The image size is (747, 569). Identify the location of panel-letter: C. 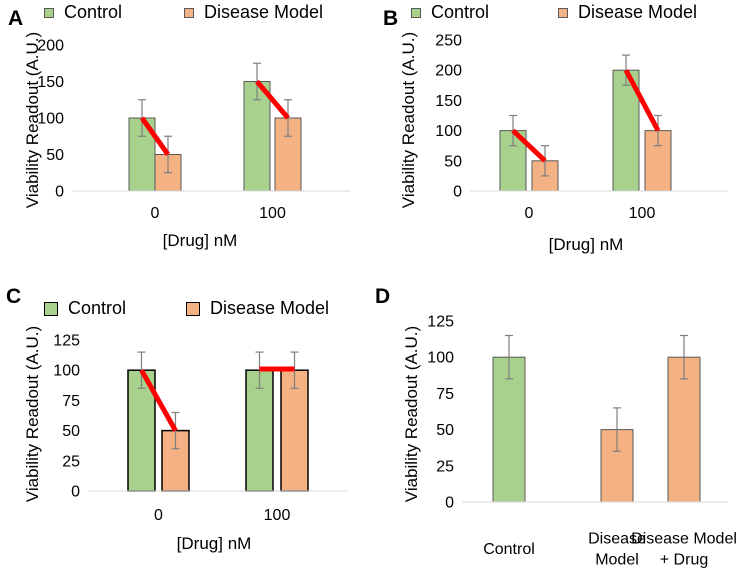
(14, 296).